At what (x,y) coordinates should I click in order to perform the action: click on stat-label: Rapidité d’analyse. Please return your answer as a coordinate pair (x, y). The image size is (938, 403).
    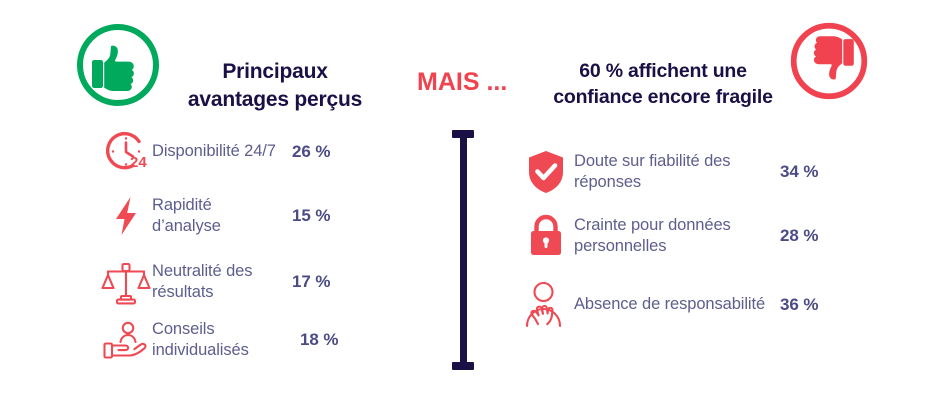
    Looking at the image, I should click on (186, 215).